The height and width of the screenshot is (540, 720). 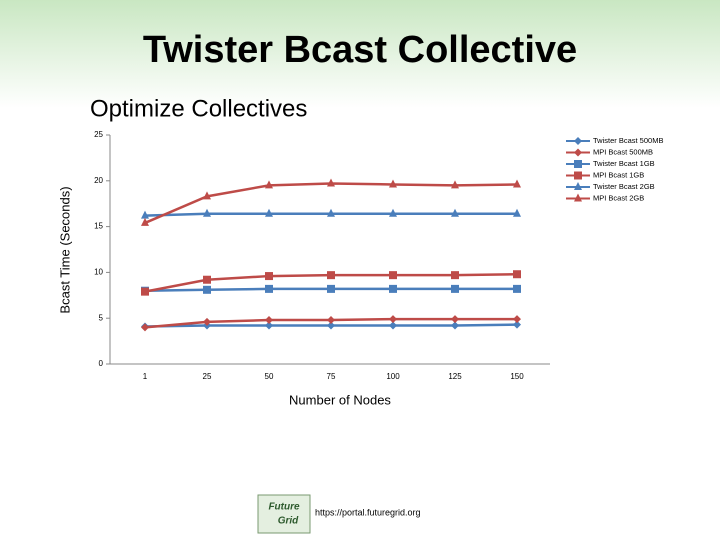 I want to click on x-axis-label: Number of Nodes, so click(x=340, y=399).